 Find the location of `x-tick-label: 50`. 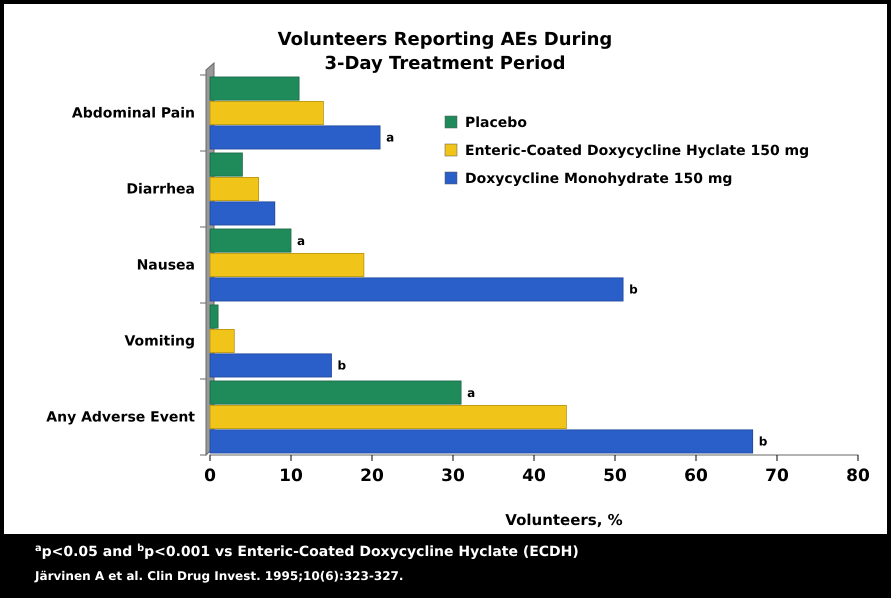

x-tick-label: 50 is located at coordinates (615, 476).